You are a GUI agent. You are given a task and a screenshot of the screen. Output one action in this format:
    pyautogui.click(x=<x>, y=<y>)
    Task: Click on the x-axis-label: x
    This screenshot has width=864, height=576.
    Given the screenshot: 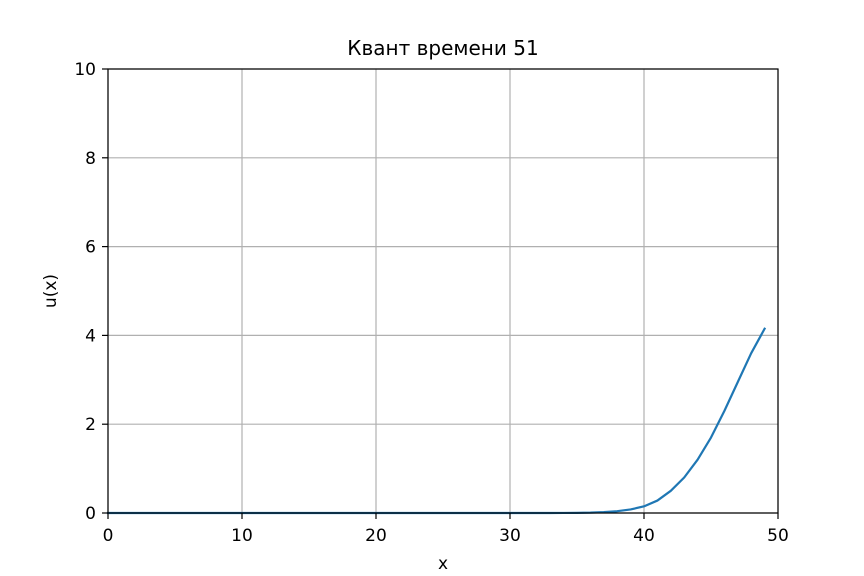 What is the action you would take?
    pyautogui.click(x=443, y=564)
    